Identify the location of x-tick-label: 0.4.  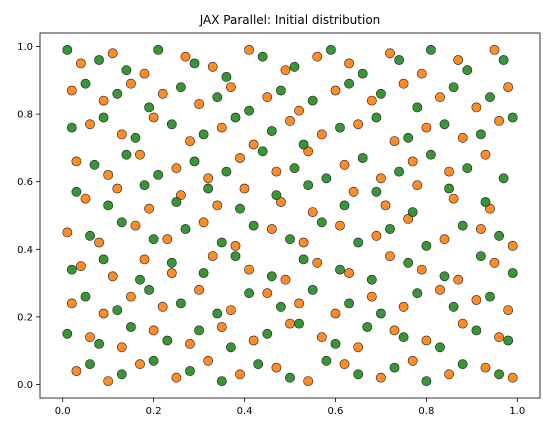
(245, 411).